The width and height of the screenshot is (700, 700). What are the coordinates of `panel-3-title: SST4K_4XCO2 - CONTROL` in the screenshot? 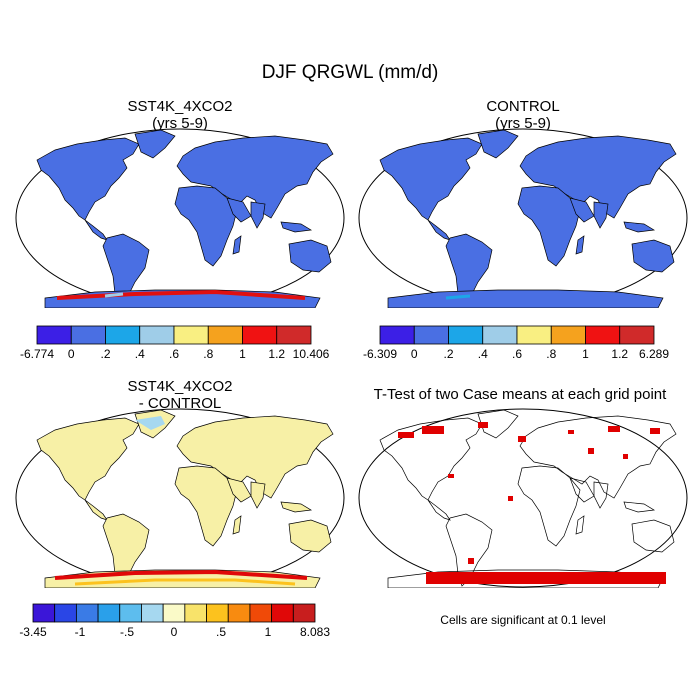 It's located at (180, 395).